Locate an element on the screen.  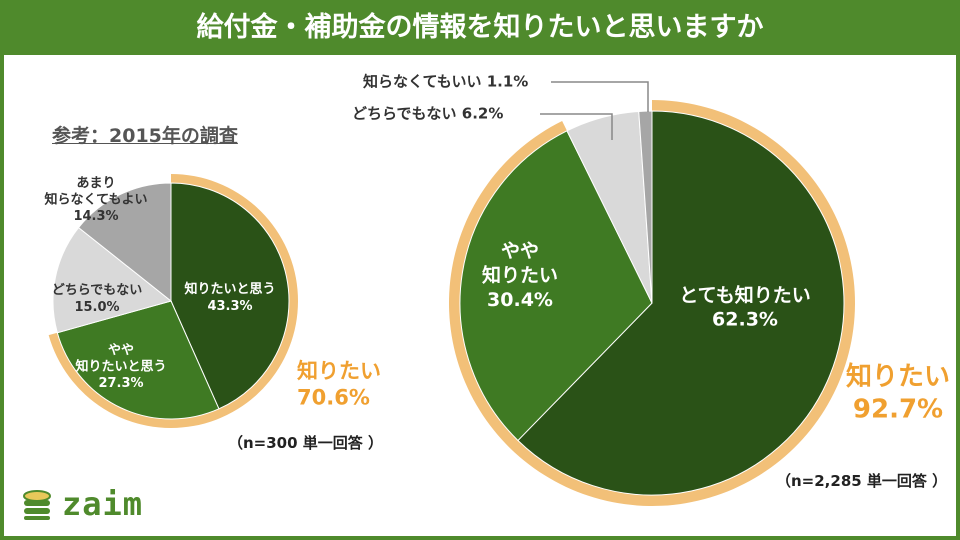
slice-value-label: 15.0% is located at coordinates (96, 307).